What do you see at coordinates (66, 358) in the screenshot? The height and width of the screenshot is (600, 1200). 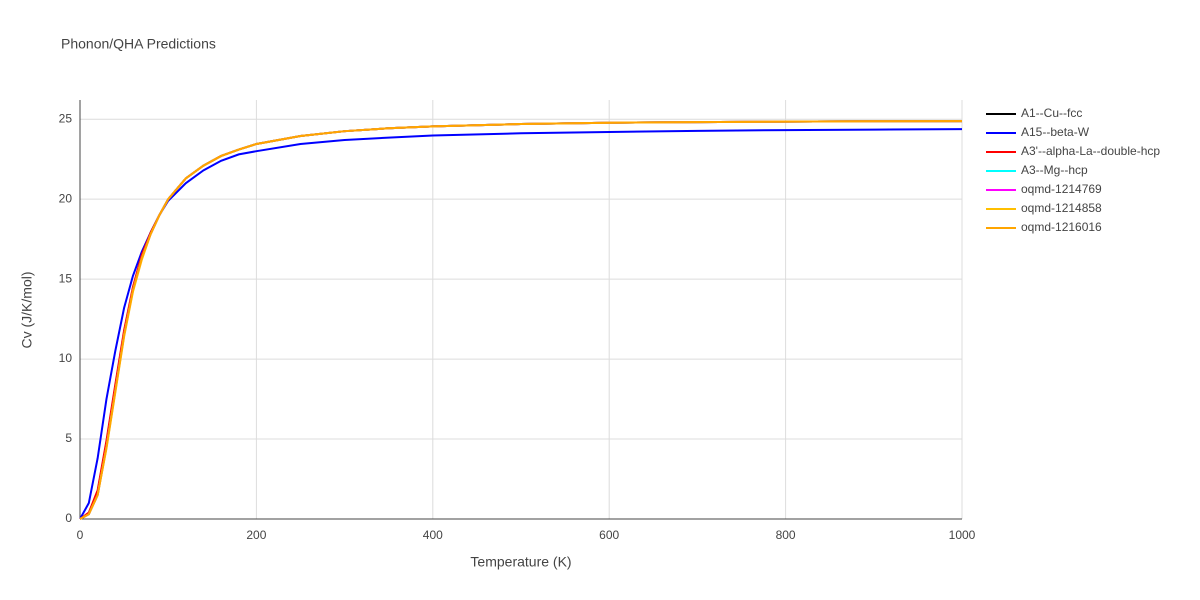 I see `y-tick-label: 10` at bounding box center [66, 358].